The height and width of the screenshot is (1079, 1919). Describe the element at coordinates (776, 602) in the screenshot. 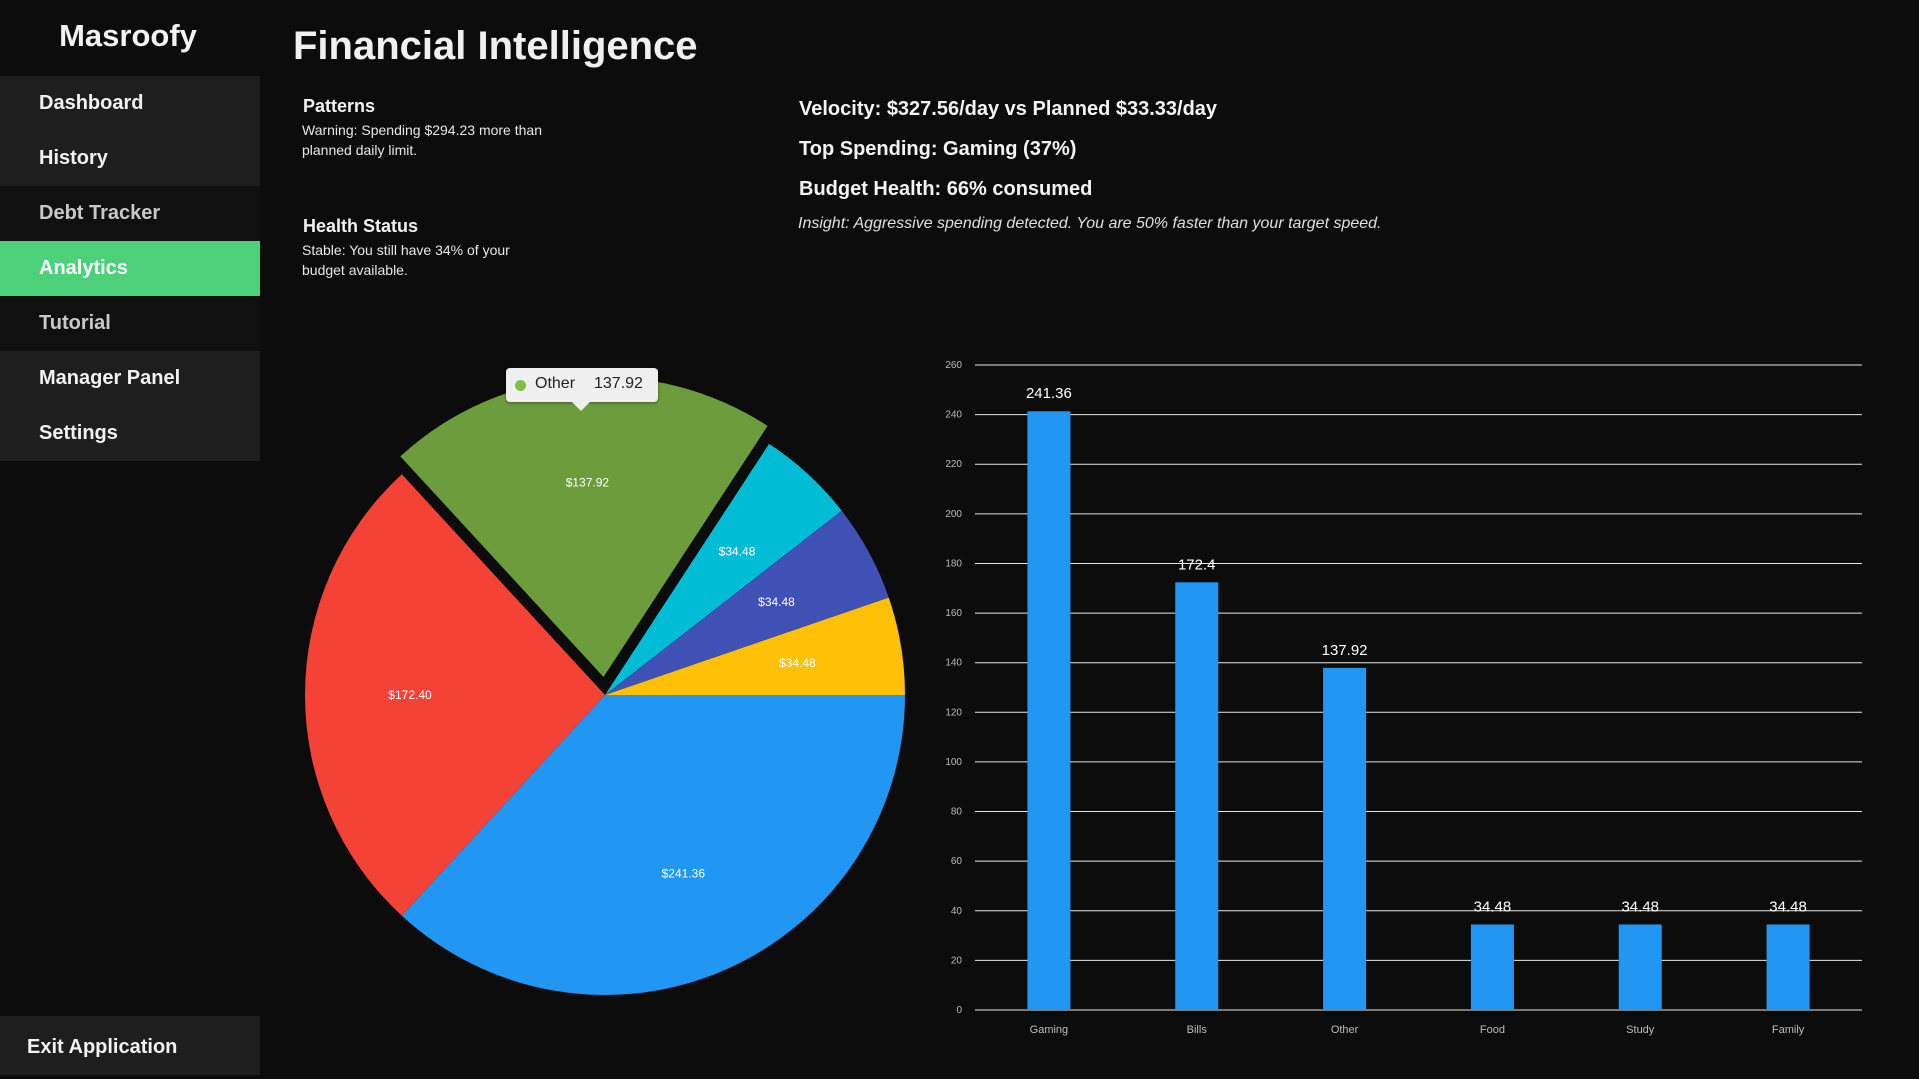

I see `pie-label-study: $34.48` at that location.